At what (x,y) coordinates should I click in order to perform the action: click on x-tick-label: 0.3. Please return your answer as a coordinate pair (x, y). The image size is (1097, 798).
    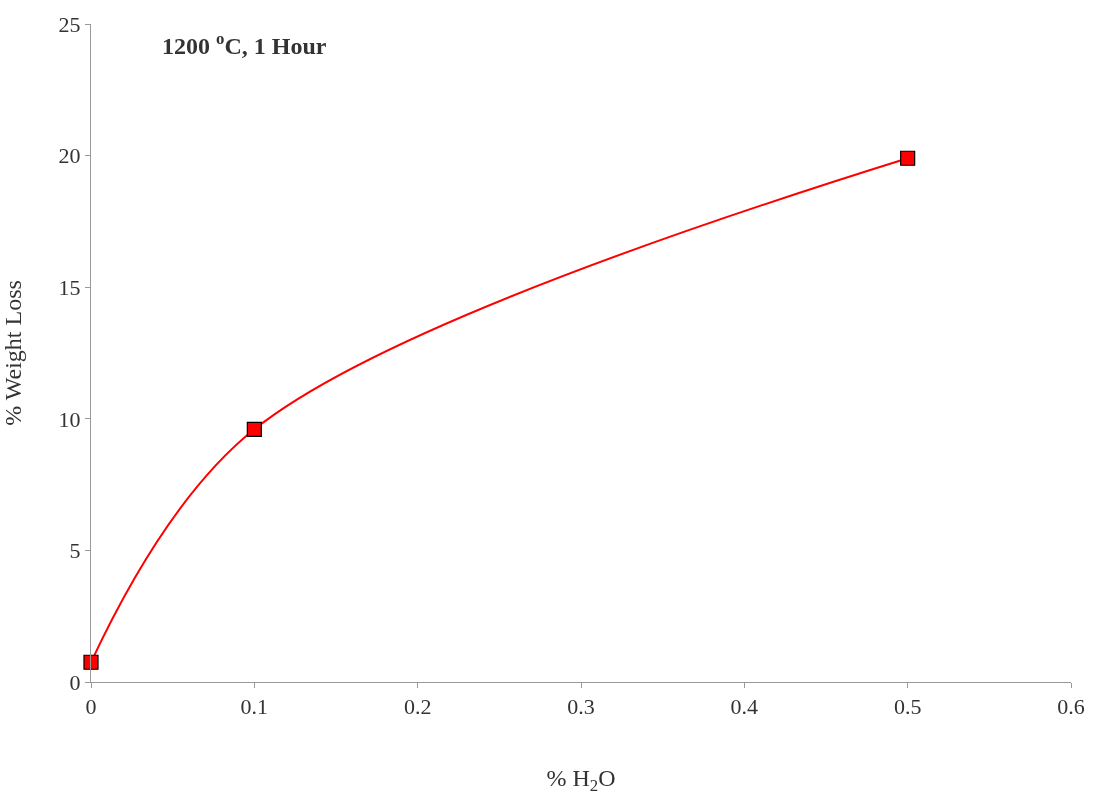
    Looking at the image, I should click on (581, 707).